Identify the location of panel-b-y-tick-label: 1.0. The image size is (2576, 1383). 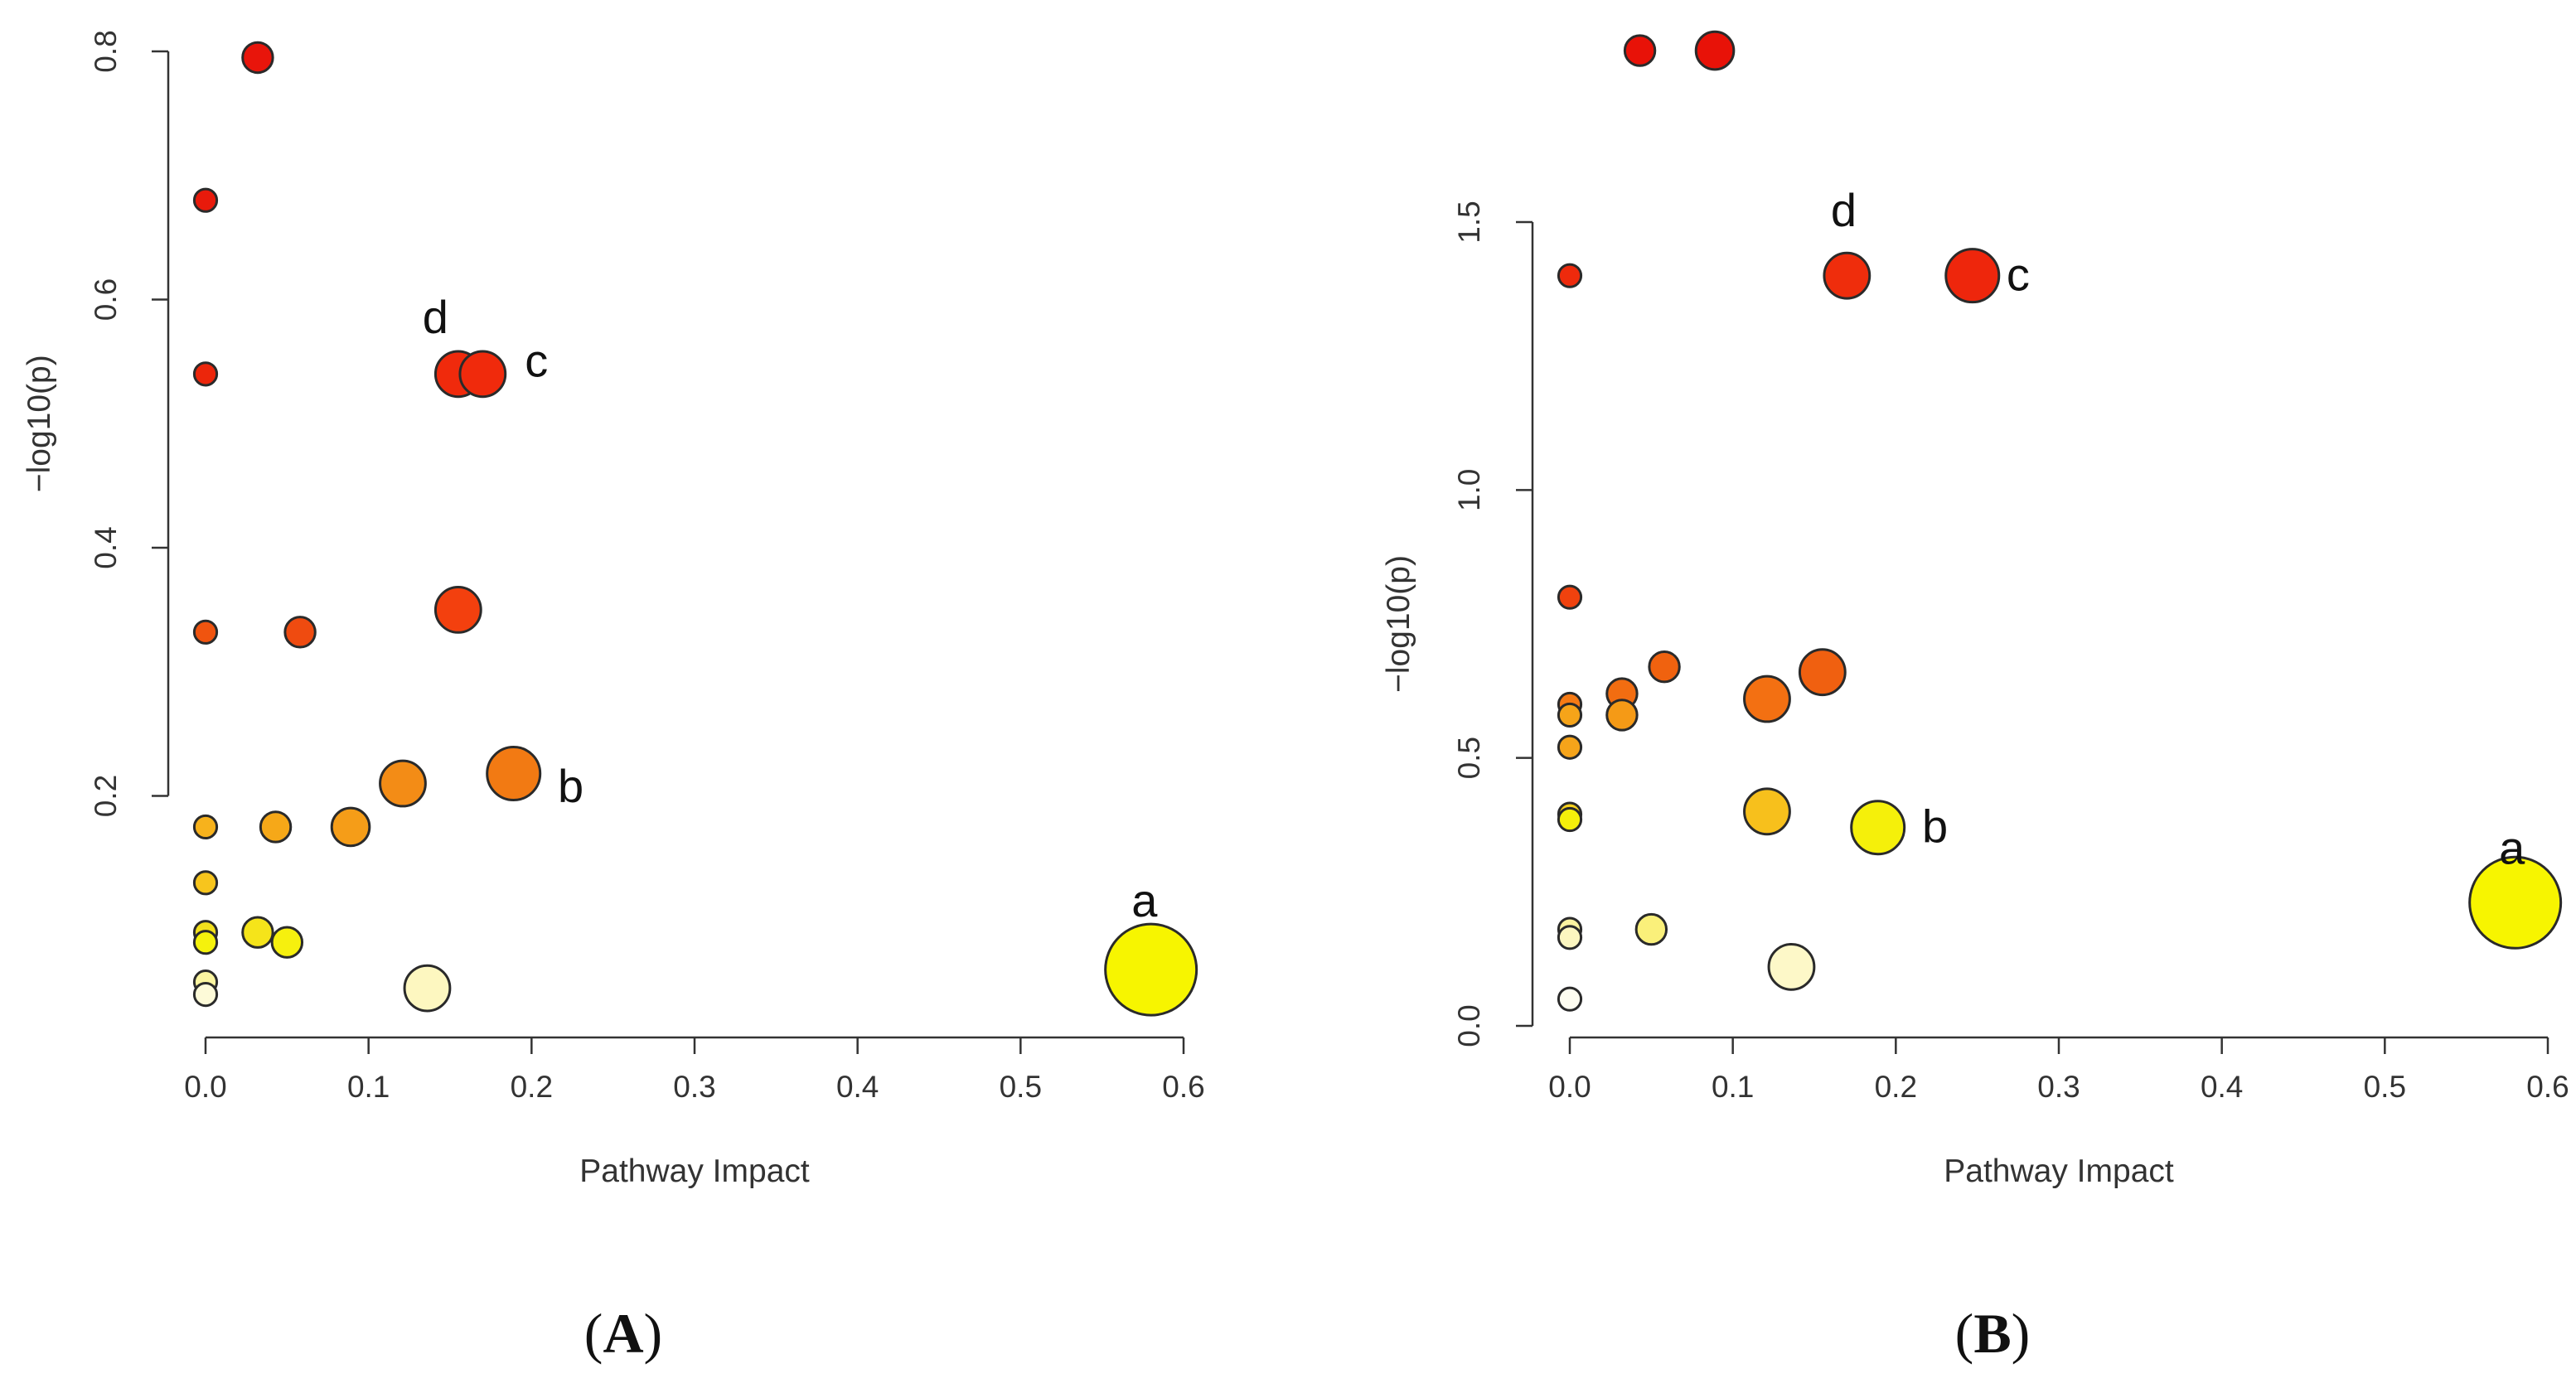
(1469, 490).